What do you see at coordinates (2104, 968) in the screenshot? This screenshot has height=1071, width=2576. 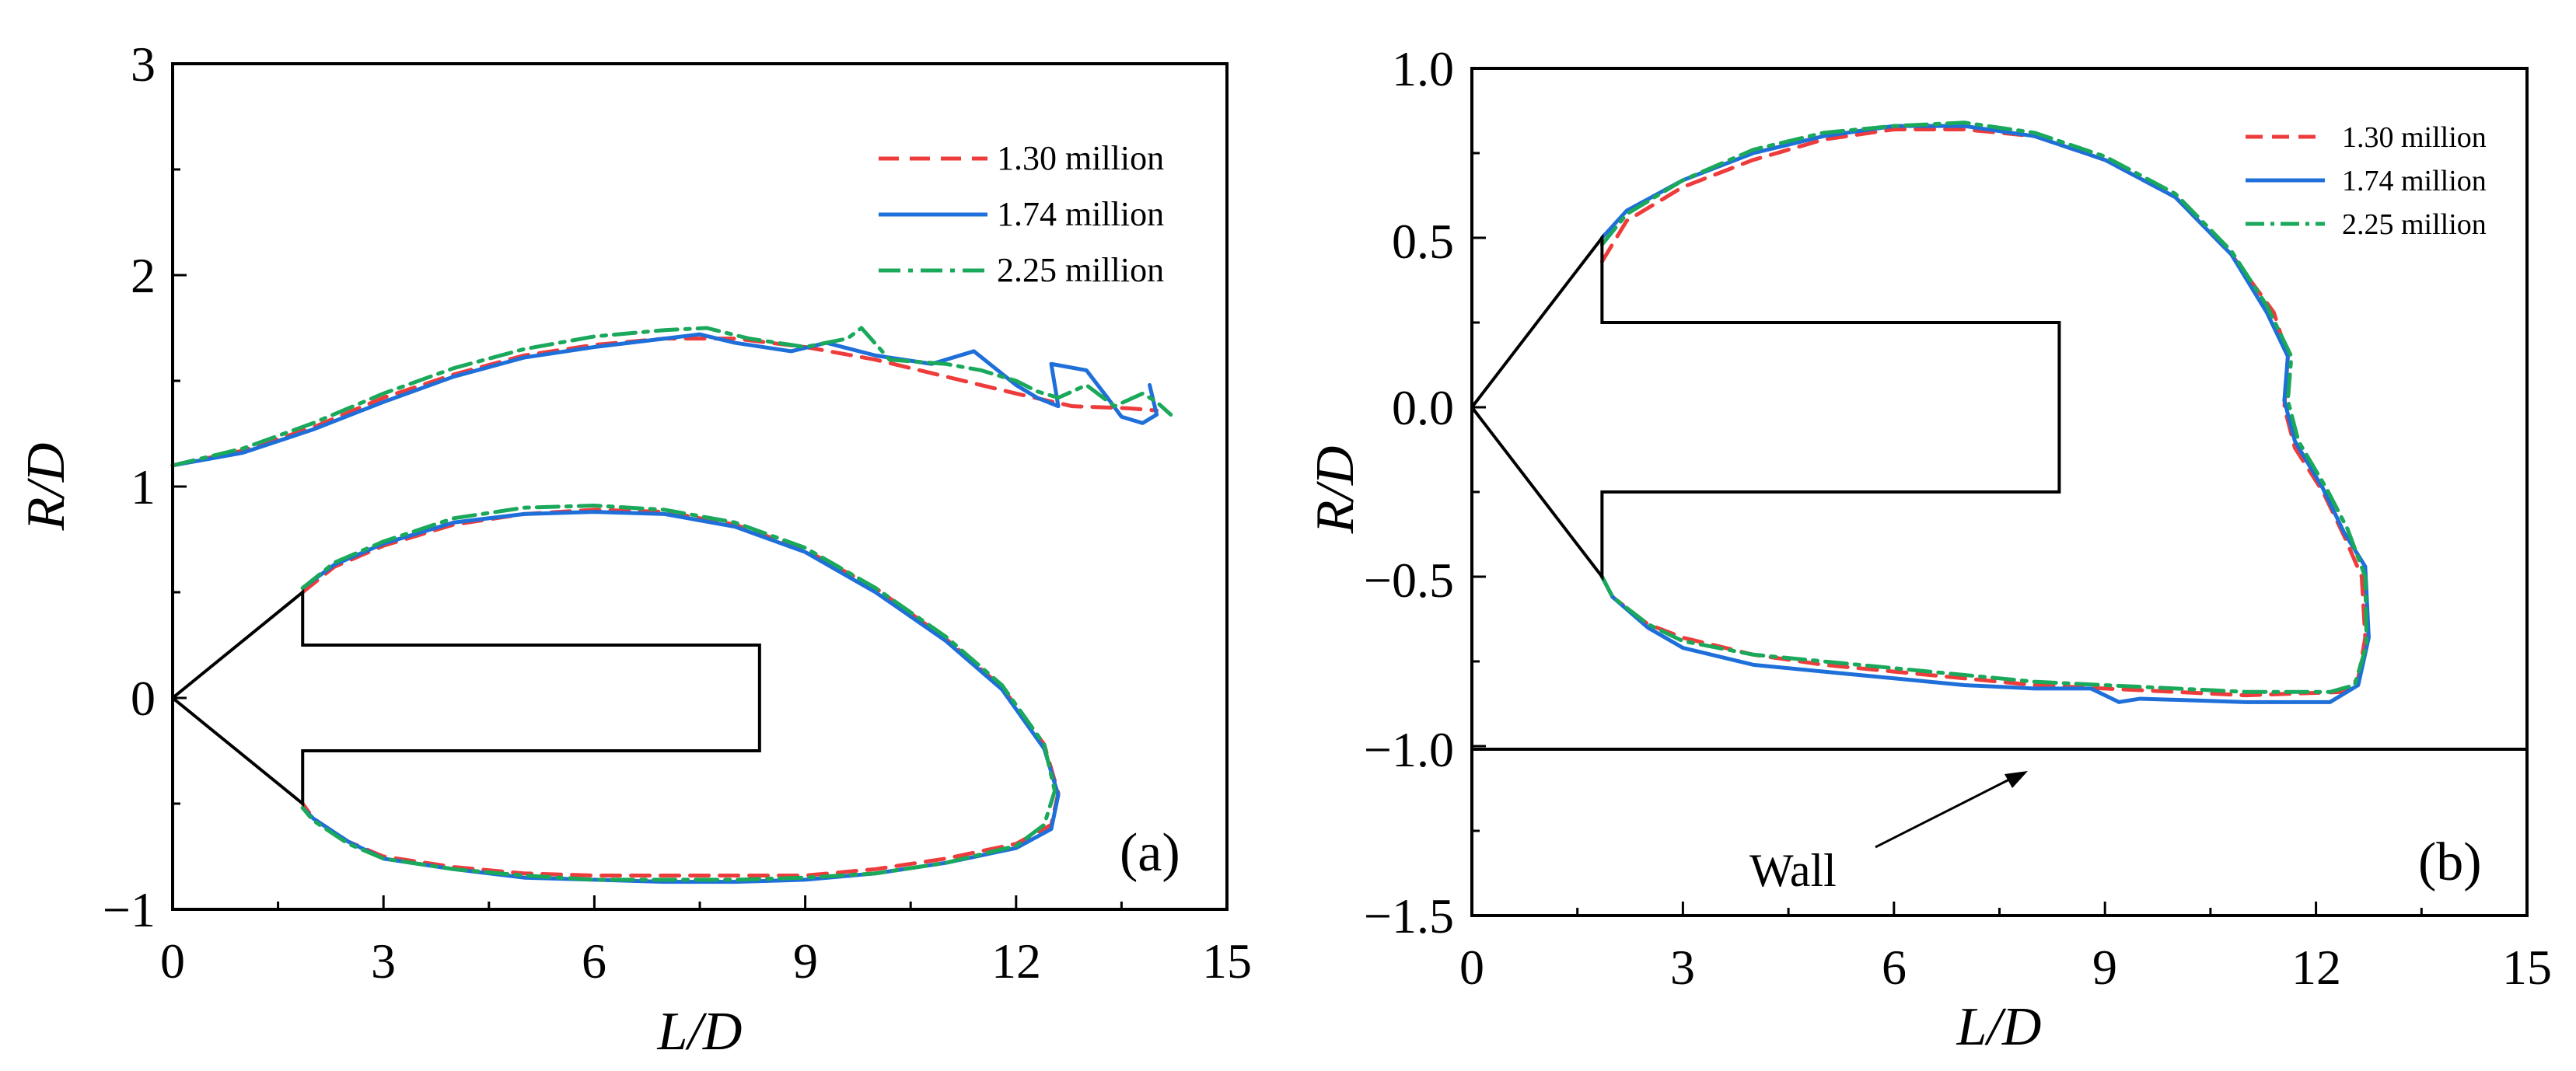 I see `xtick-b-9: 9` at bounding box center [2104, 968].